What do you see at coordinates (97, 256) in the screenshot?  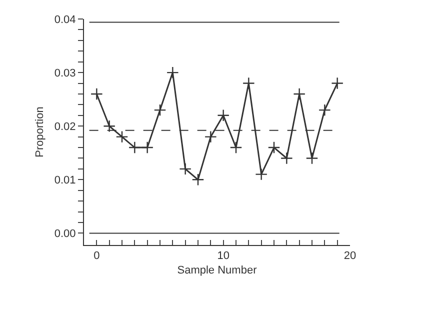 I see `x-tick-label: 0` at bounding box center [97, 256].